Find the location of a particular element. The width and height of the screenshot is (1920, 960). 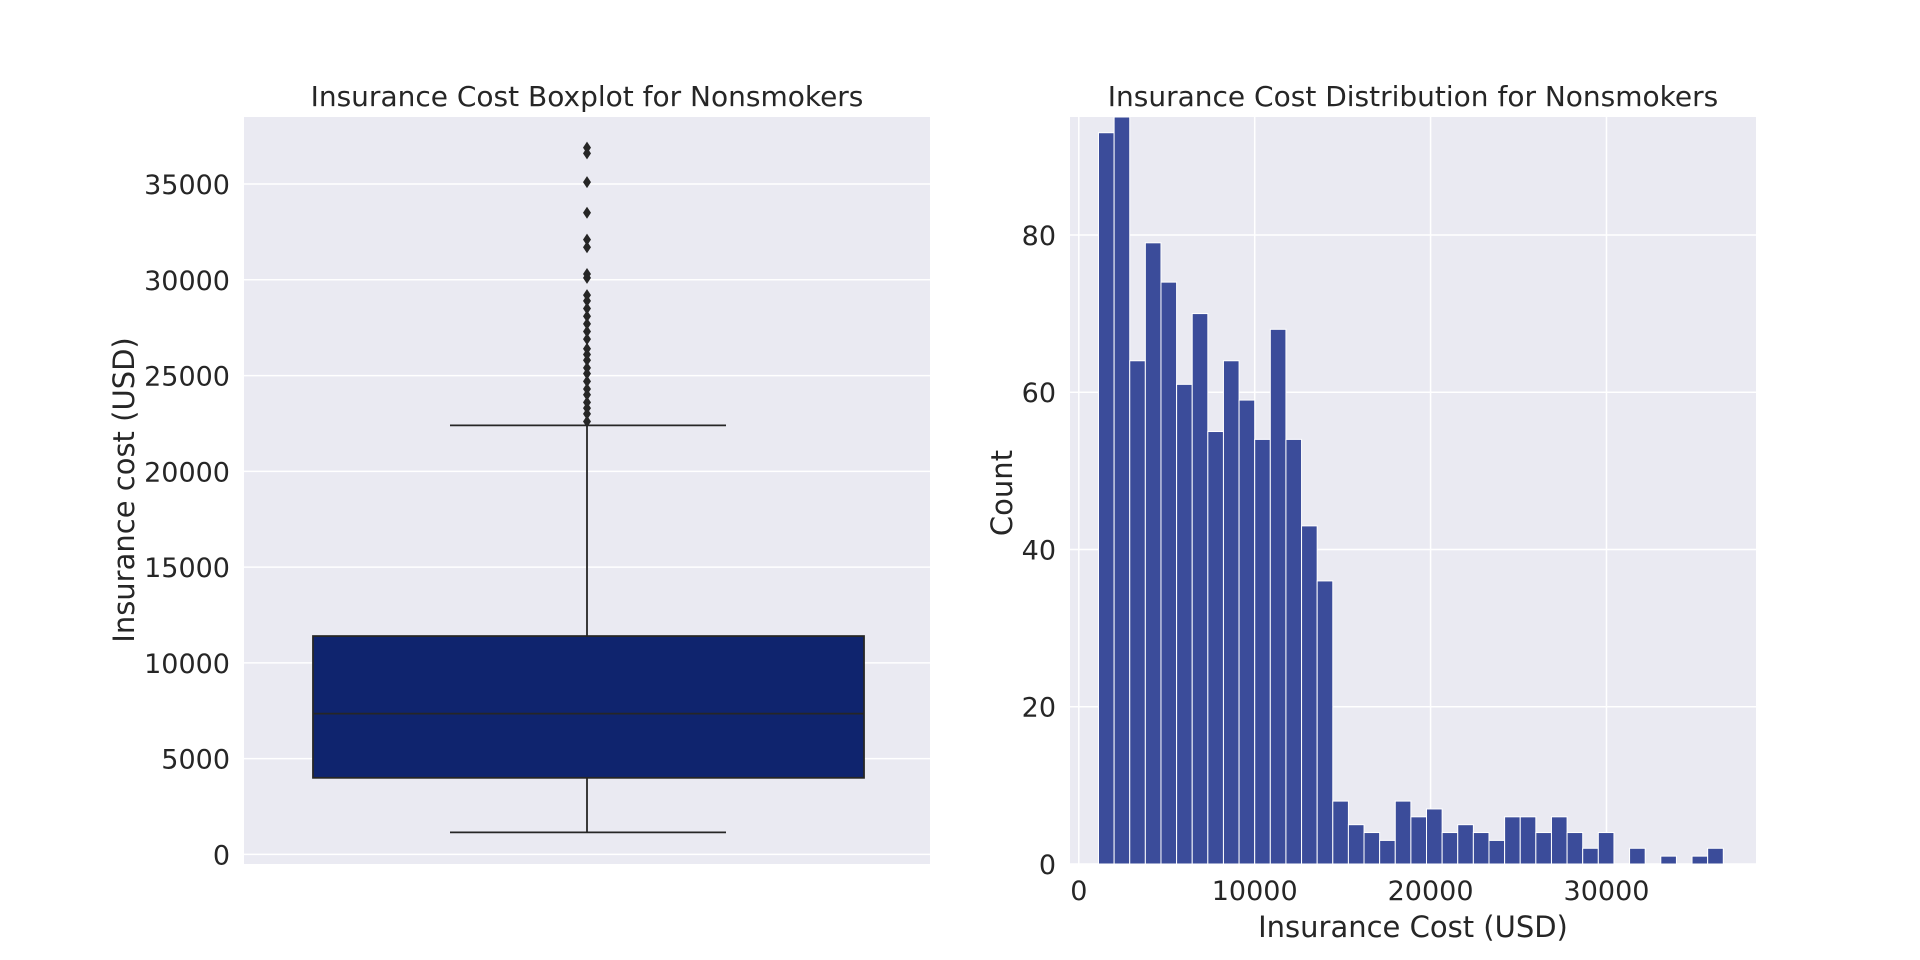

histogram-x-ticks: 0 10000 20000 30000 is located at coordinates (1359, 891).